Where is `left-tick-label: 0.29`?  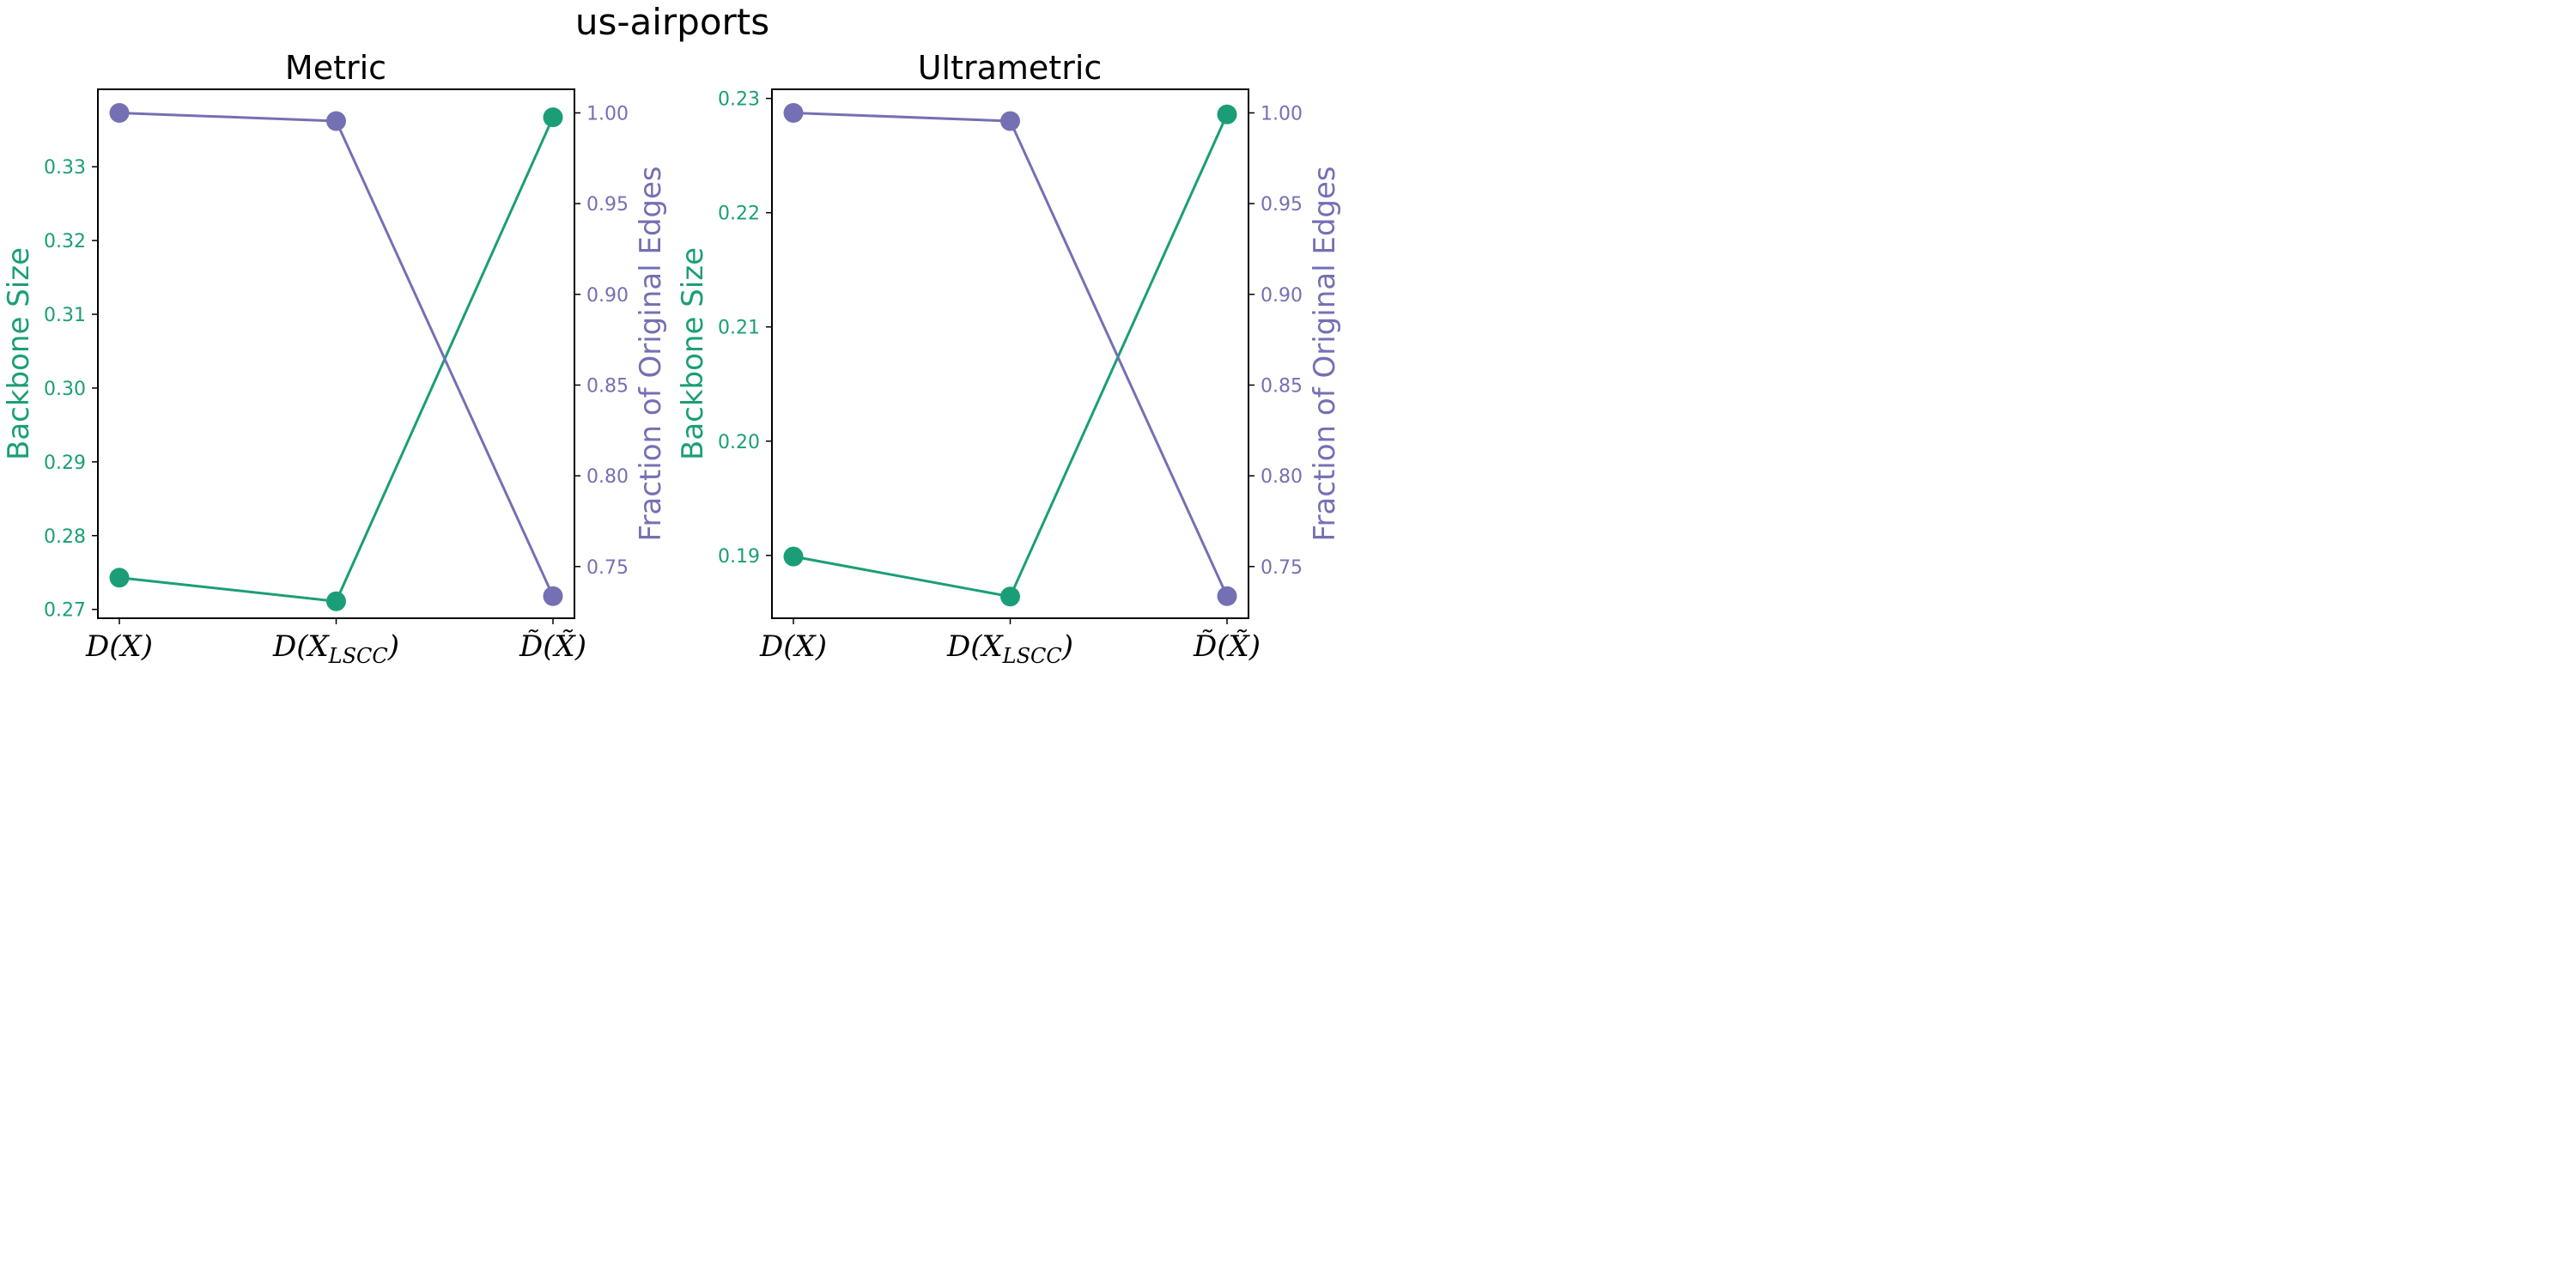 left-tick-label: 0.29 is located at coordinates (65, 463).